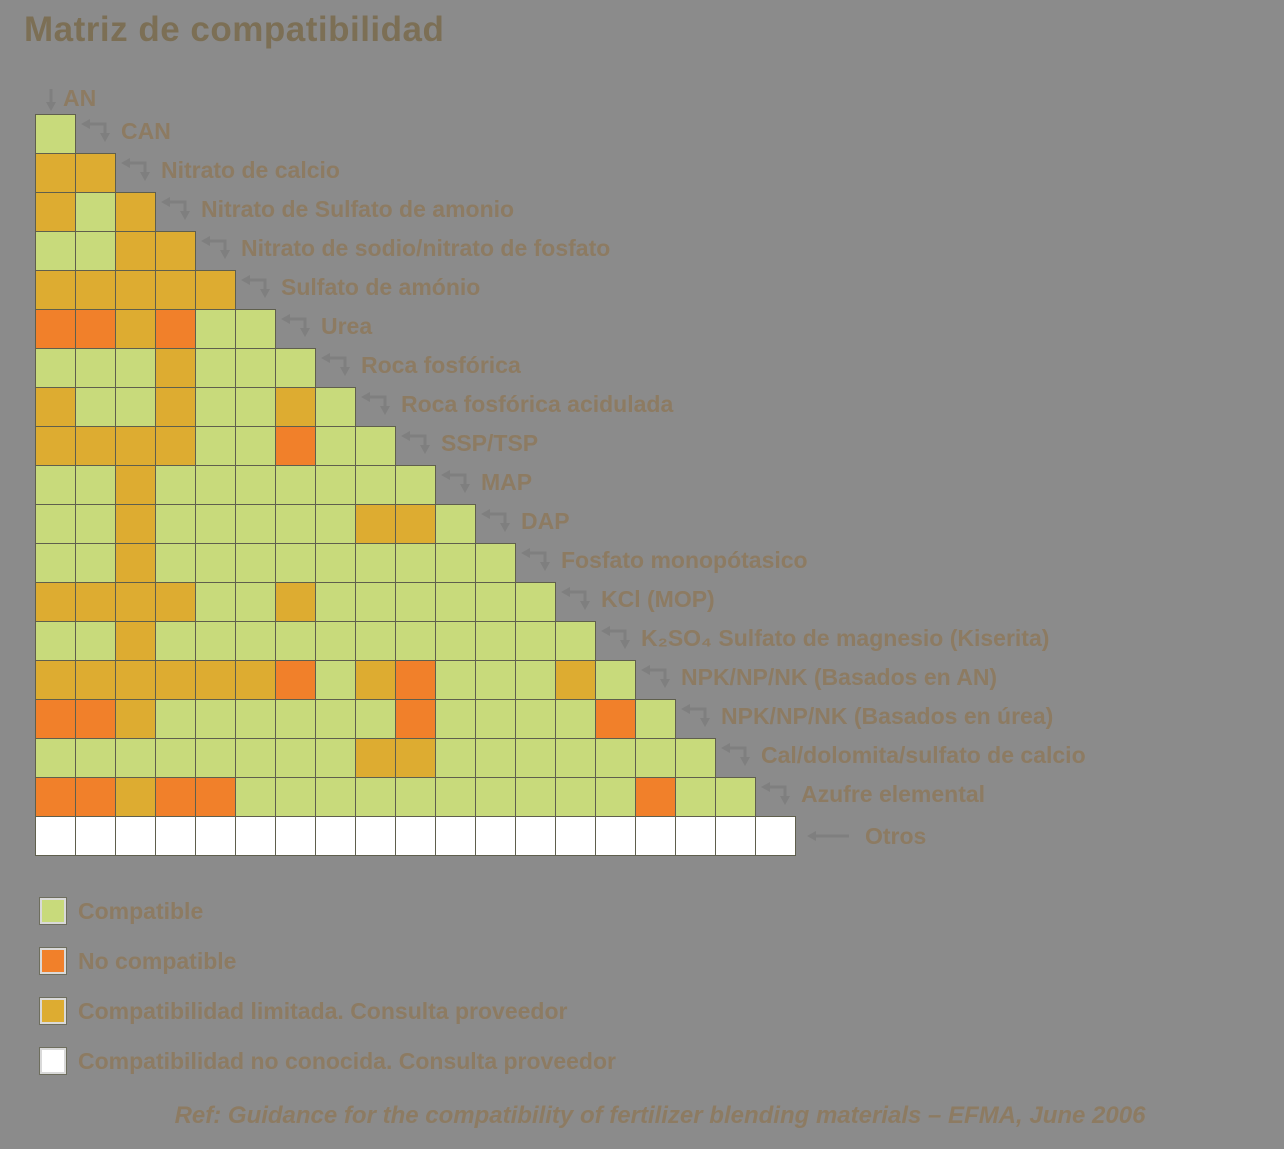 This screenshot has width=1284, height=1149. Describe the element at coordinates (234, 29) in the screenshot. I see `page-title: Matriz de compatibilidad` at that location.